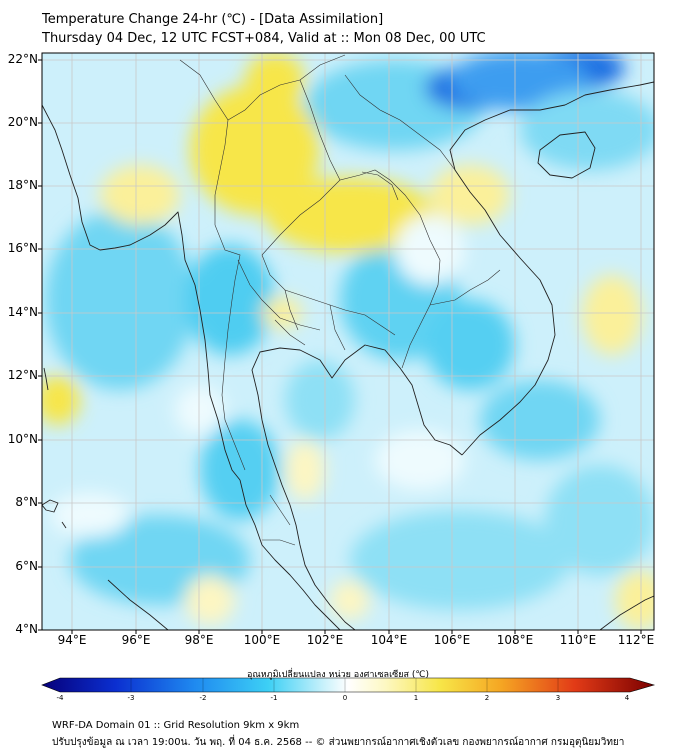 The width and height of the screenshot is (676, 756). I want to click on lon-label: 96°E, so click(136, 640).